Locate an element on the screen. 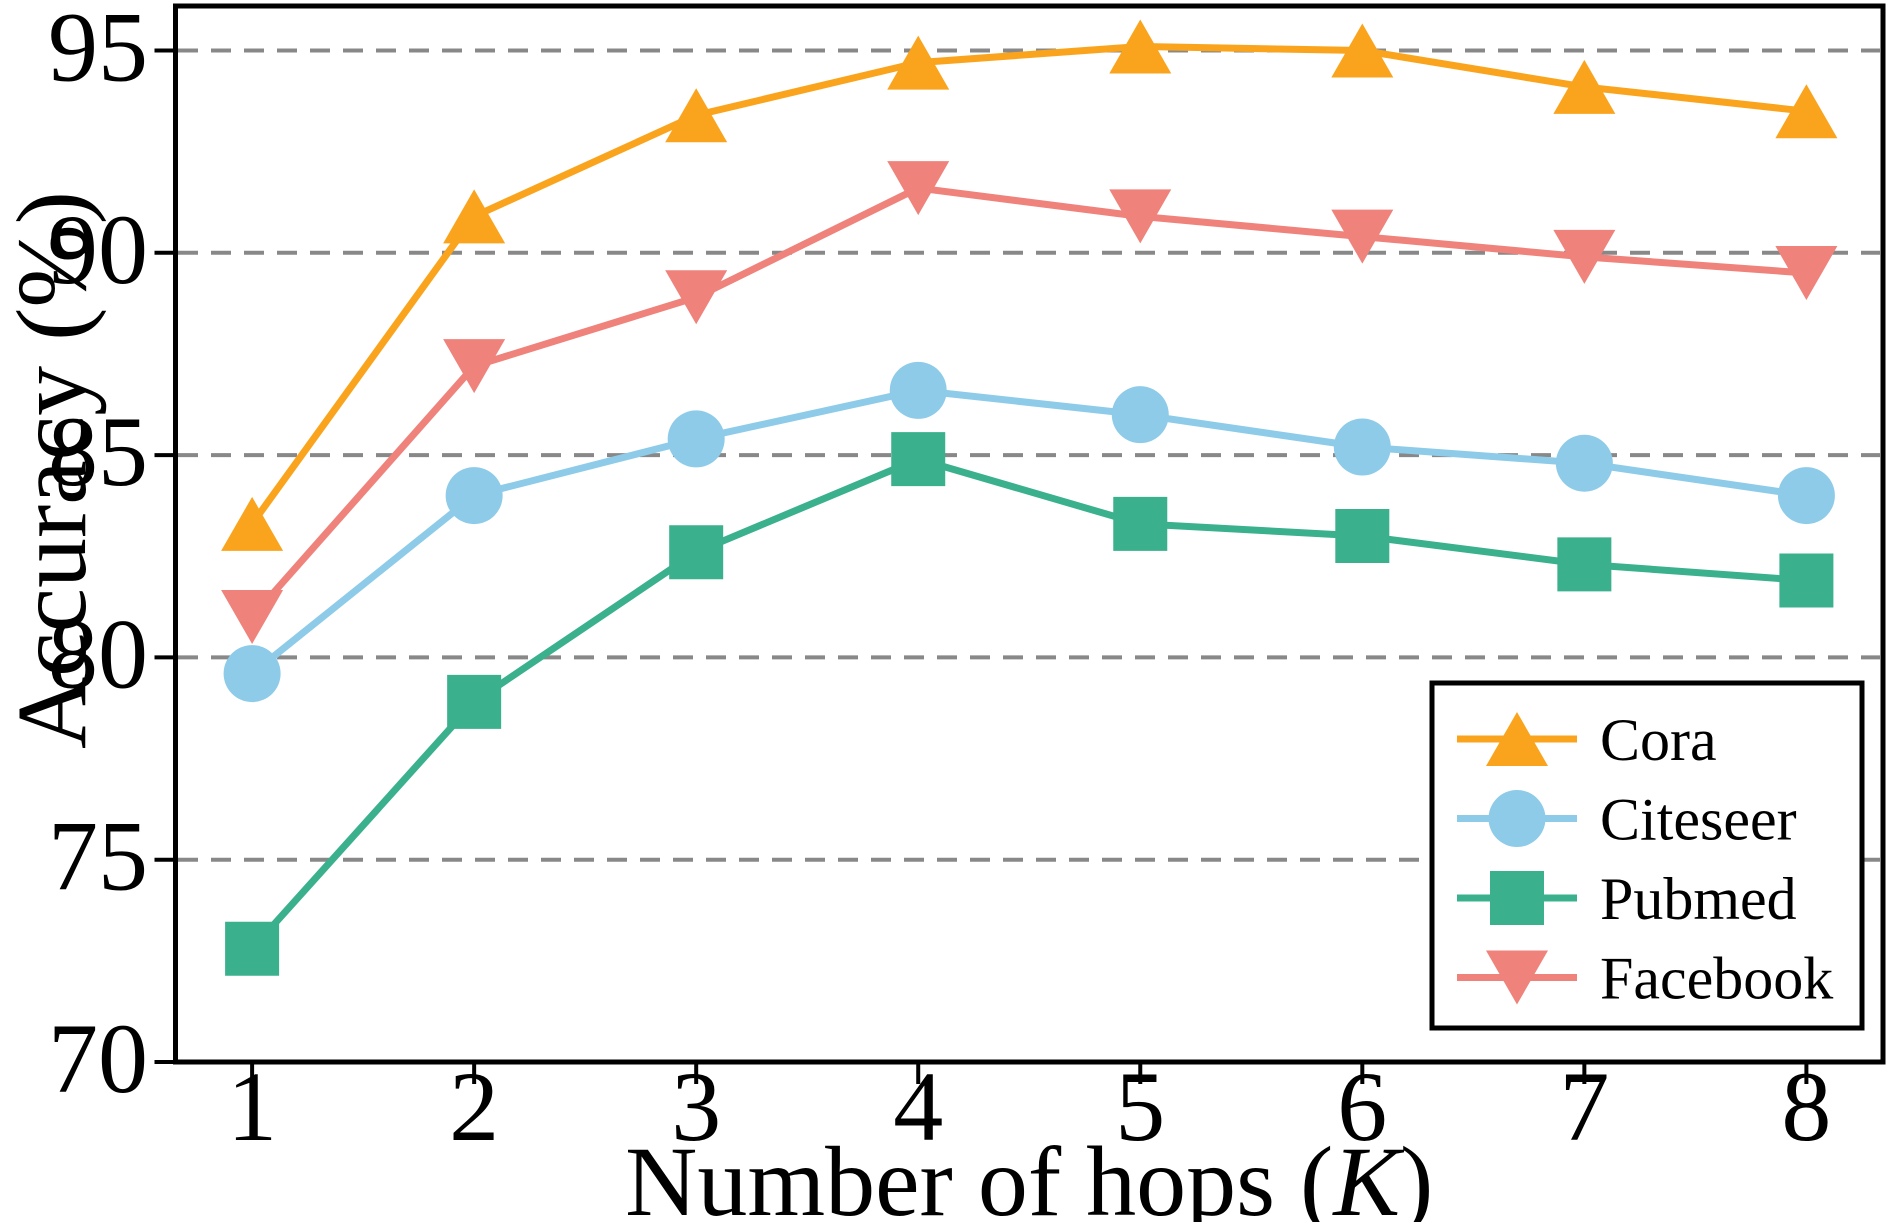  marker-citeseer-k3 is located at coordinates (696, 439).